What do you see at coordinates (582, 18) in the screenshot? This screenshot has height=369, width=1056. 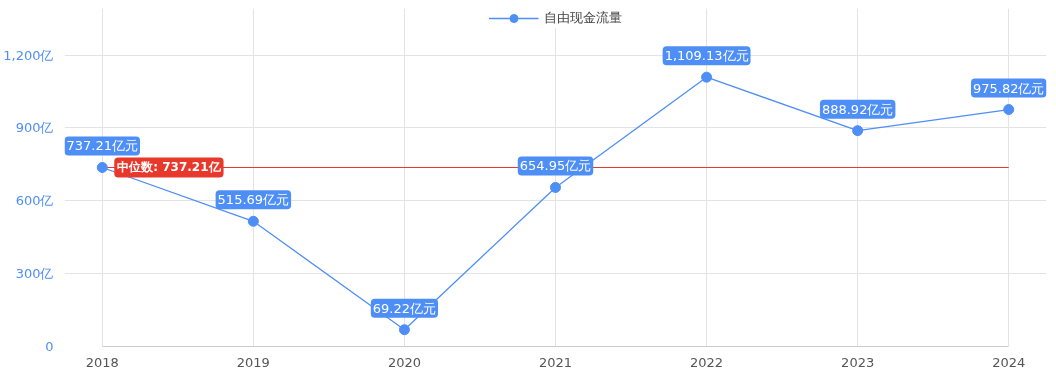 I see `legend-label: 自由现金流量` at bounding box center [582, 18].